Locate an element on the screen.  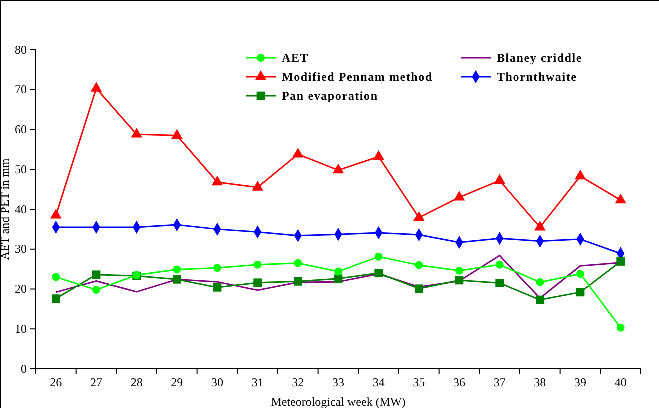
x-tick-label: 30 is located at coordinates (218, 383).